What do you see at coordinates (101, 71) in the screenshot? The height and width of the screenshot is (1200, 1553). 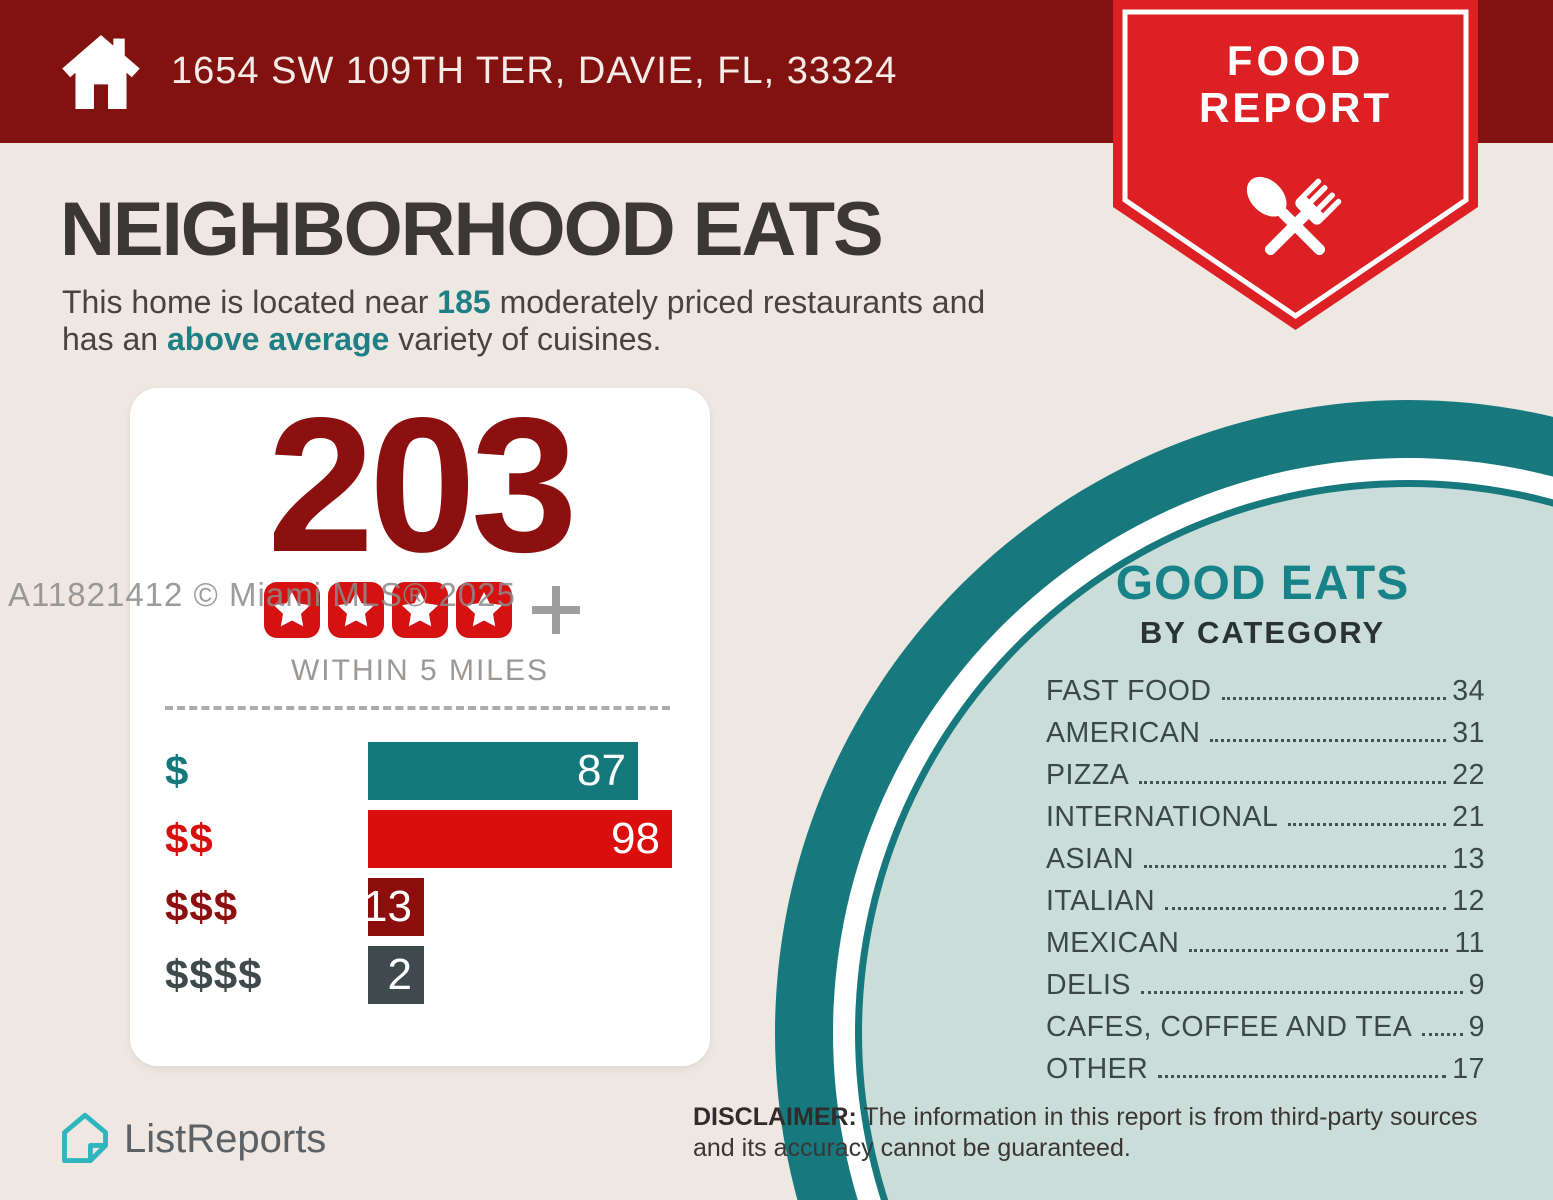 I see `home-icon` at bounding box center [101, 71].